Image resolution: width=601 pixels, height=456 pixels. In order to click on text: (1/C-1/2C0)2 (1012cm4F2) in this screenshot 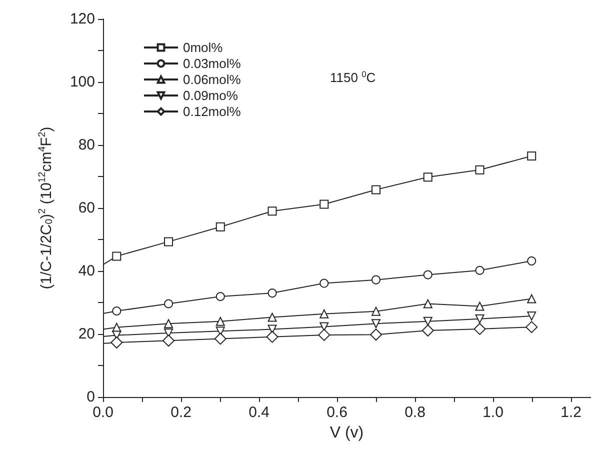, I will do `click(46, 208)`.